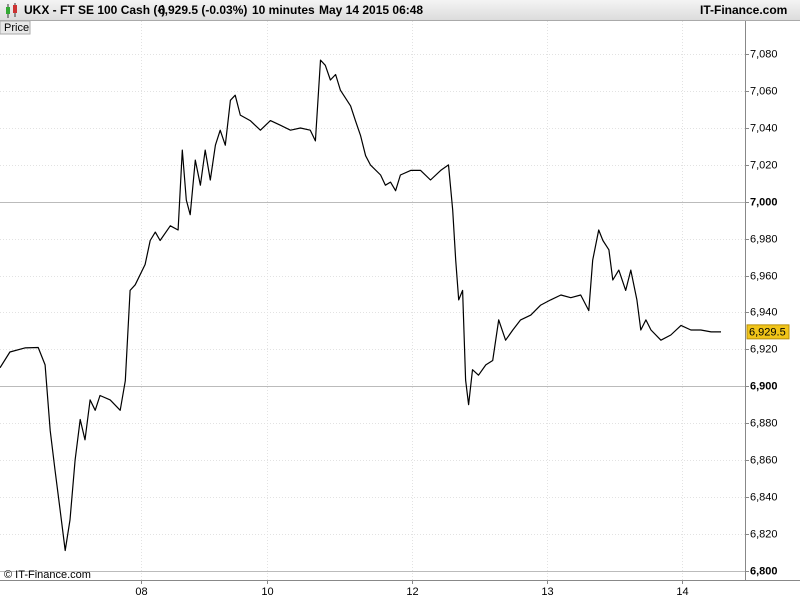  What do you see at coordinates (764, 460) in the screenshot?
I see `y-tick-label: 6,860` at bounding box center [764, 460].